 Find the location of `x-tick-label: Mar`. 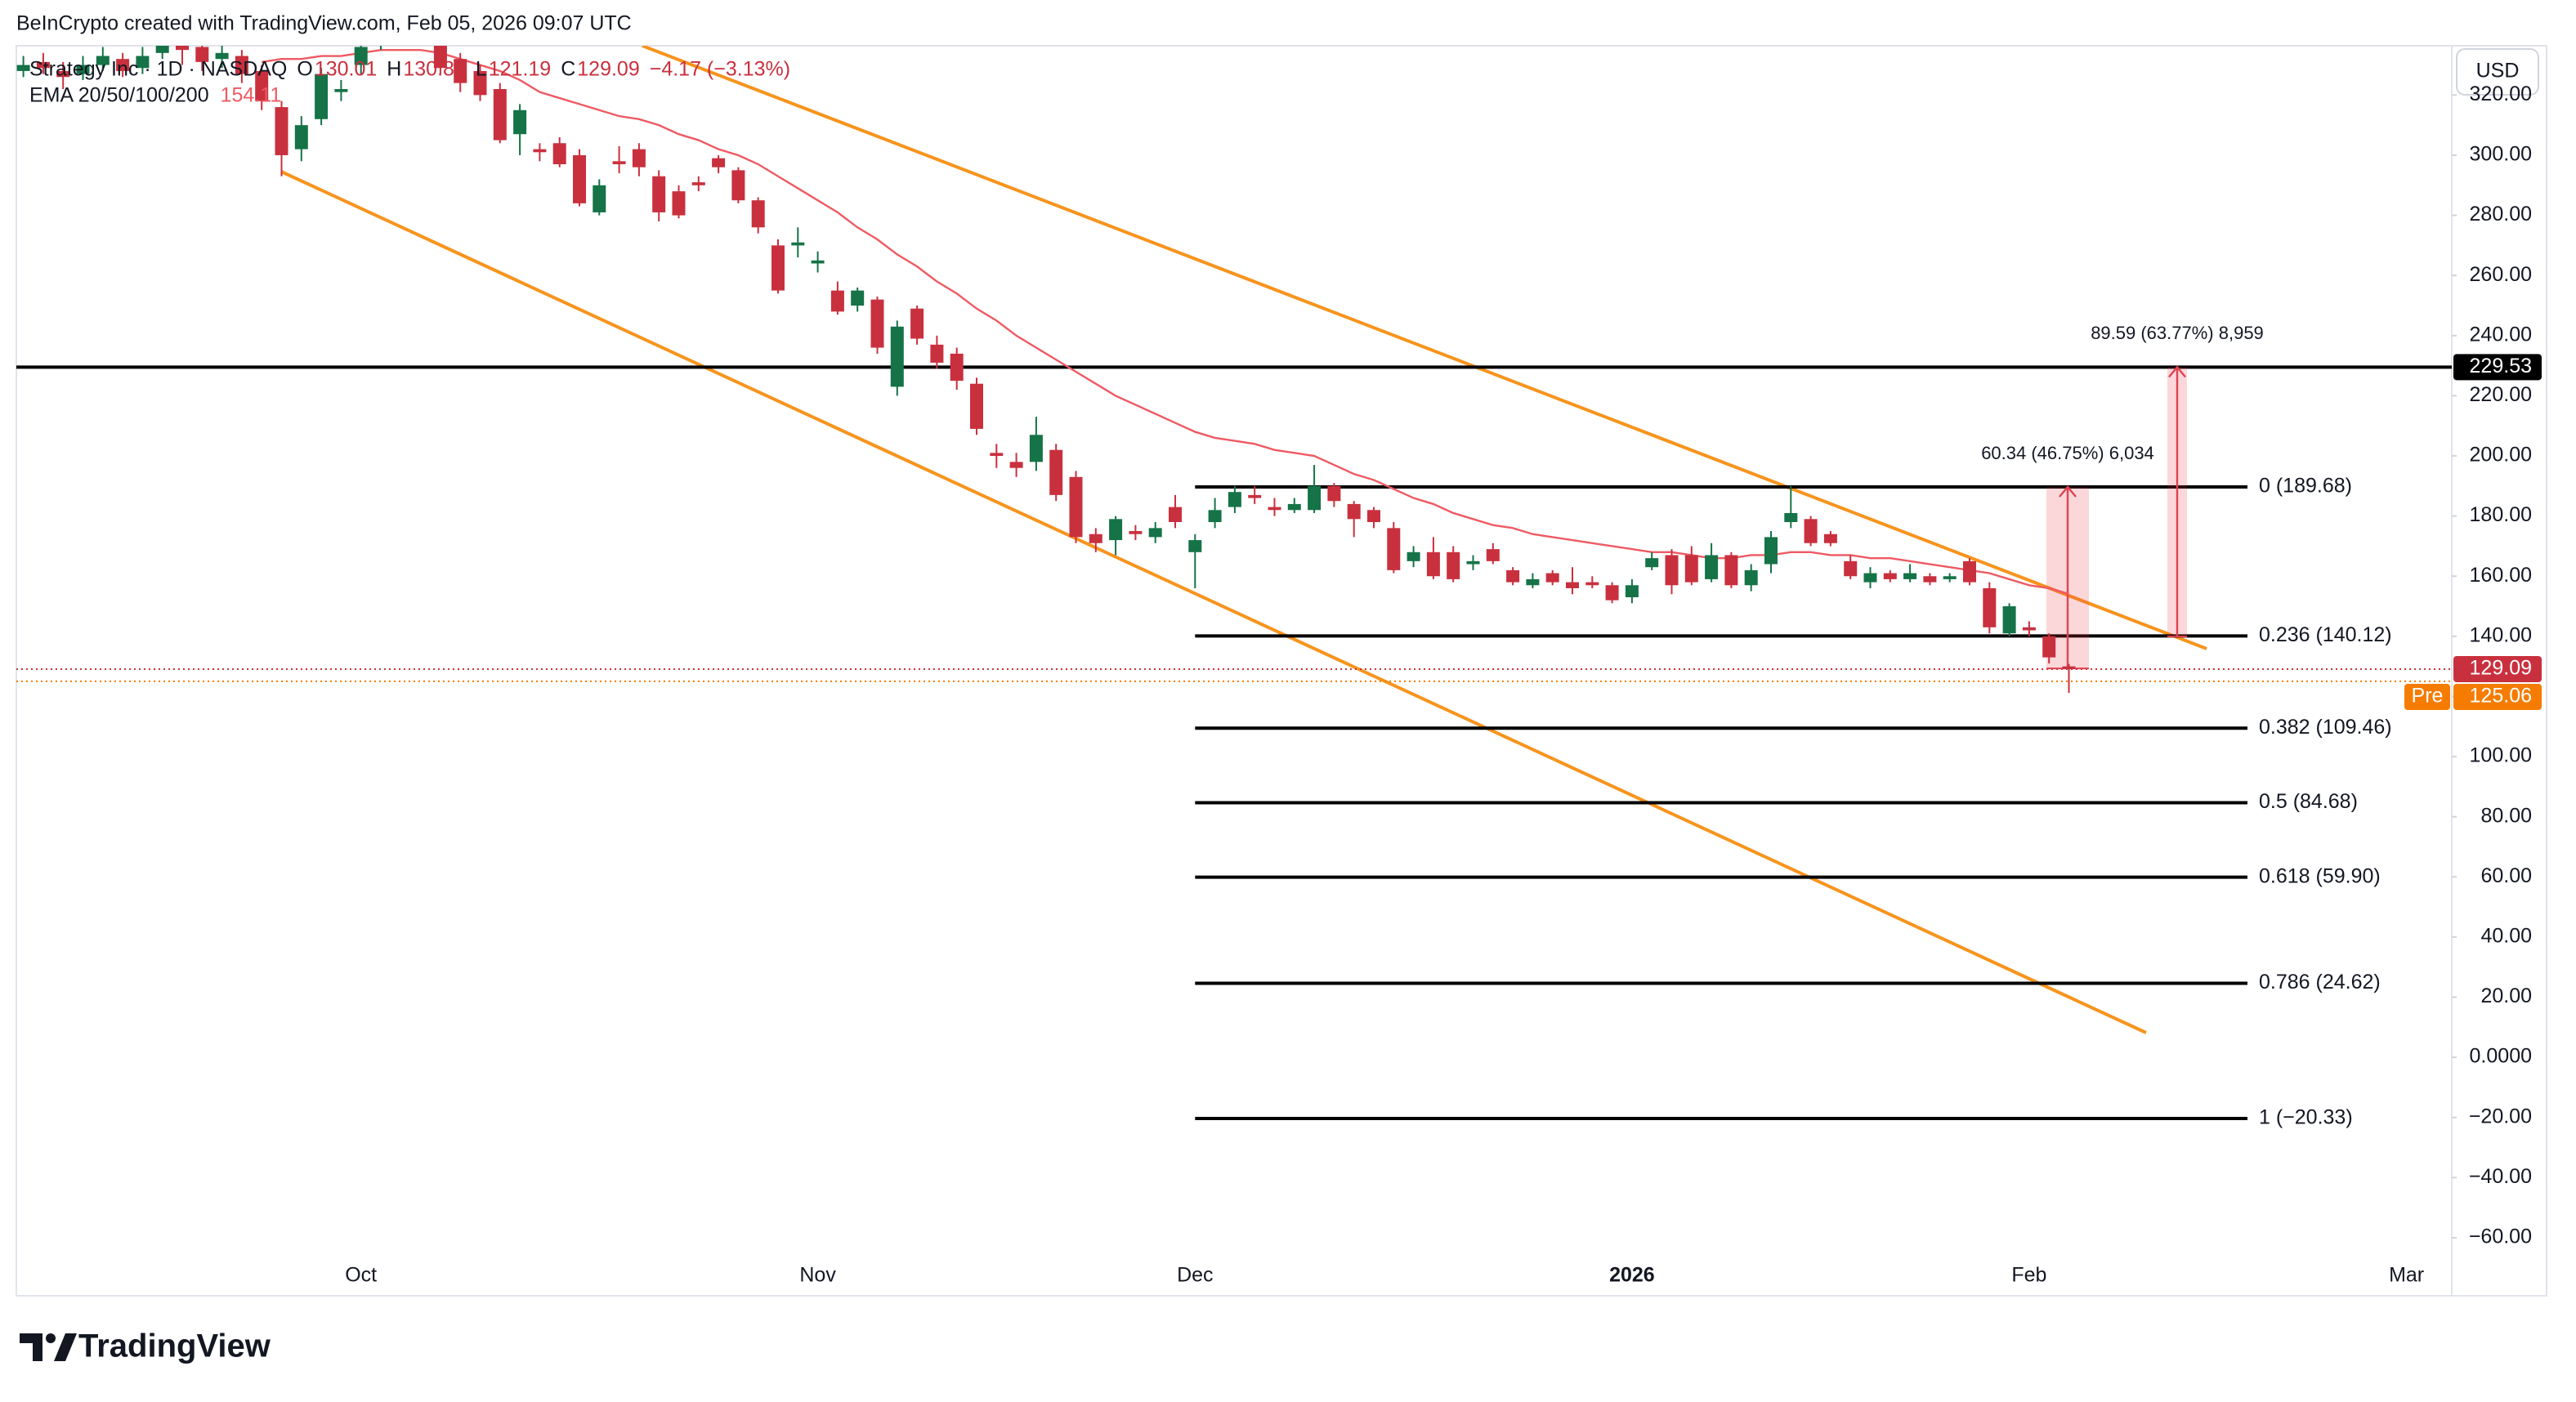

x-tick-label: Mar is located at coordinates (2406, 1275).